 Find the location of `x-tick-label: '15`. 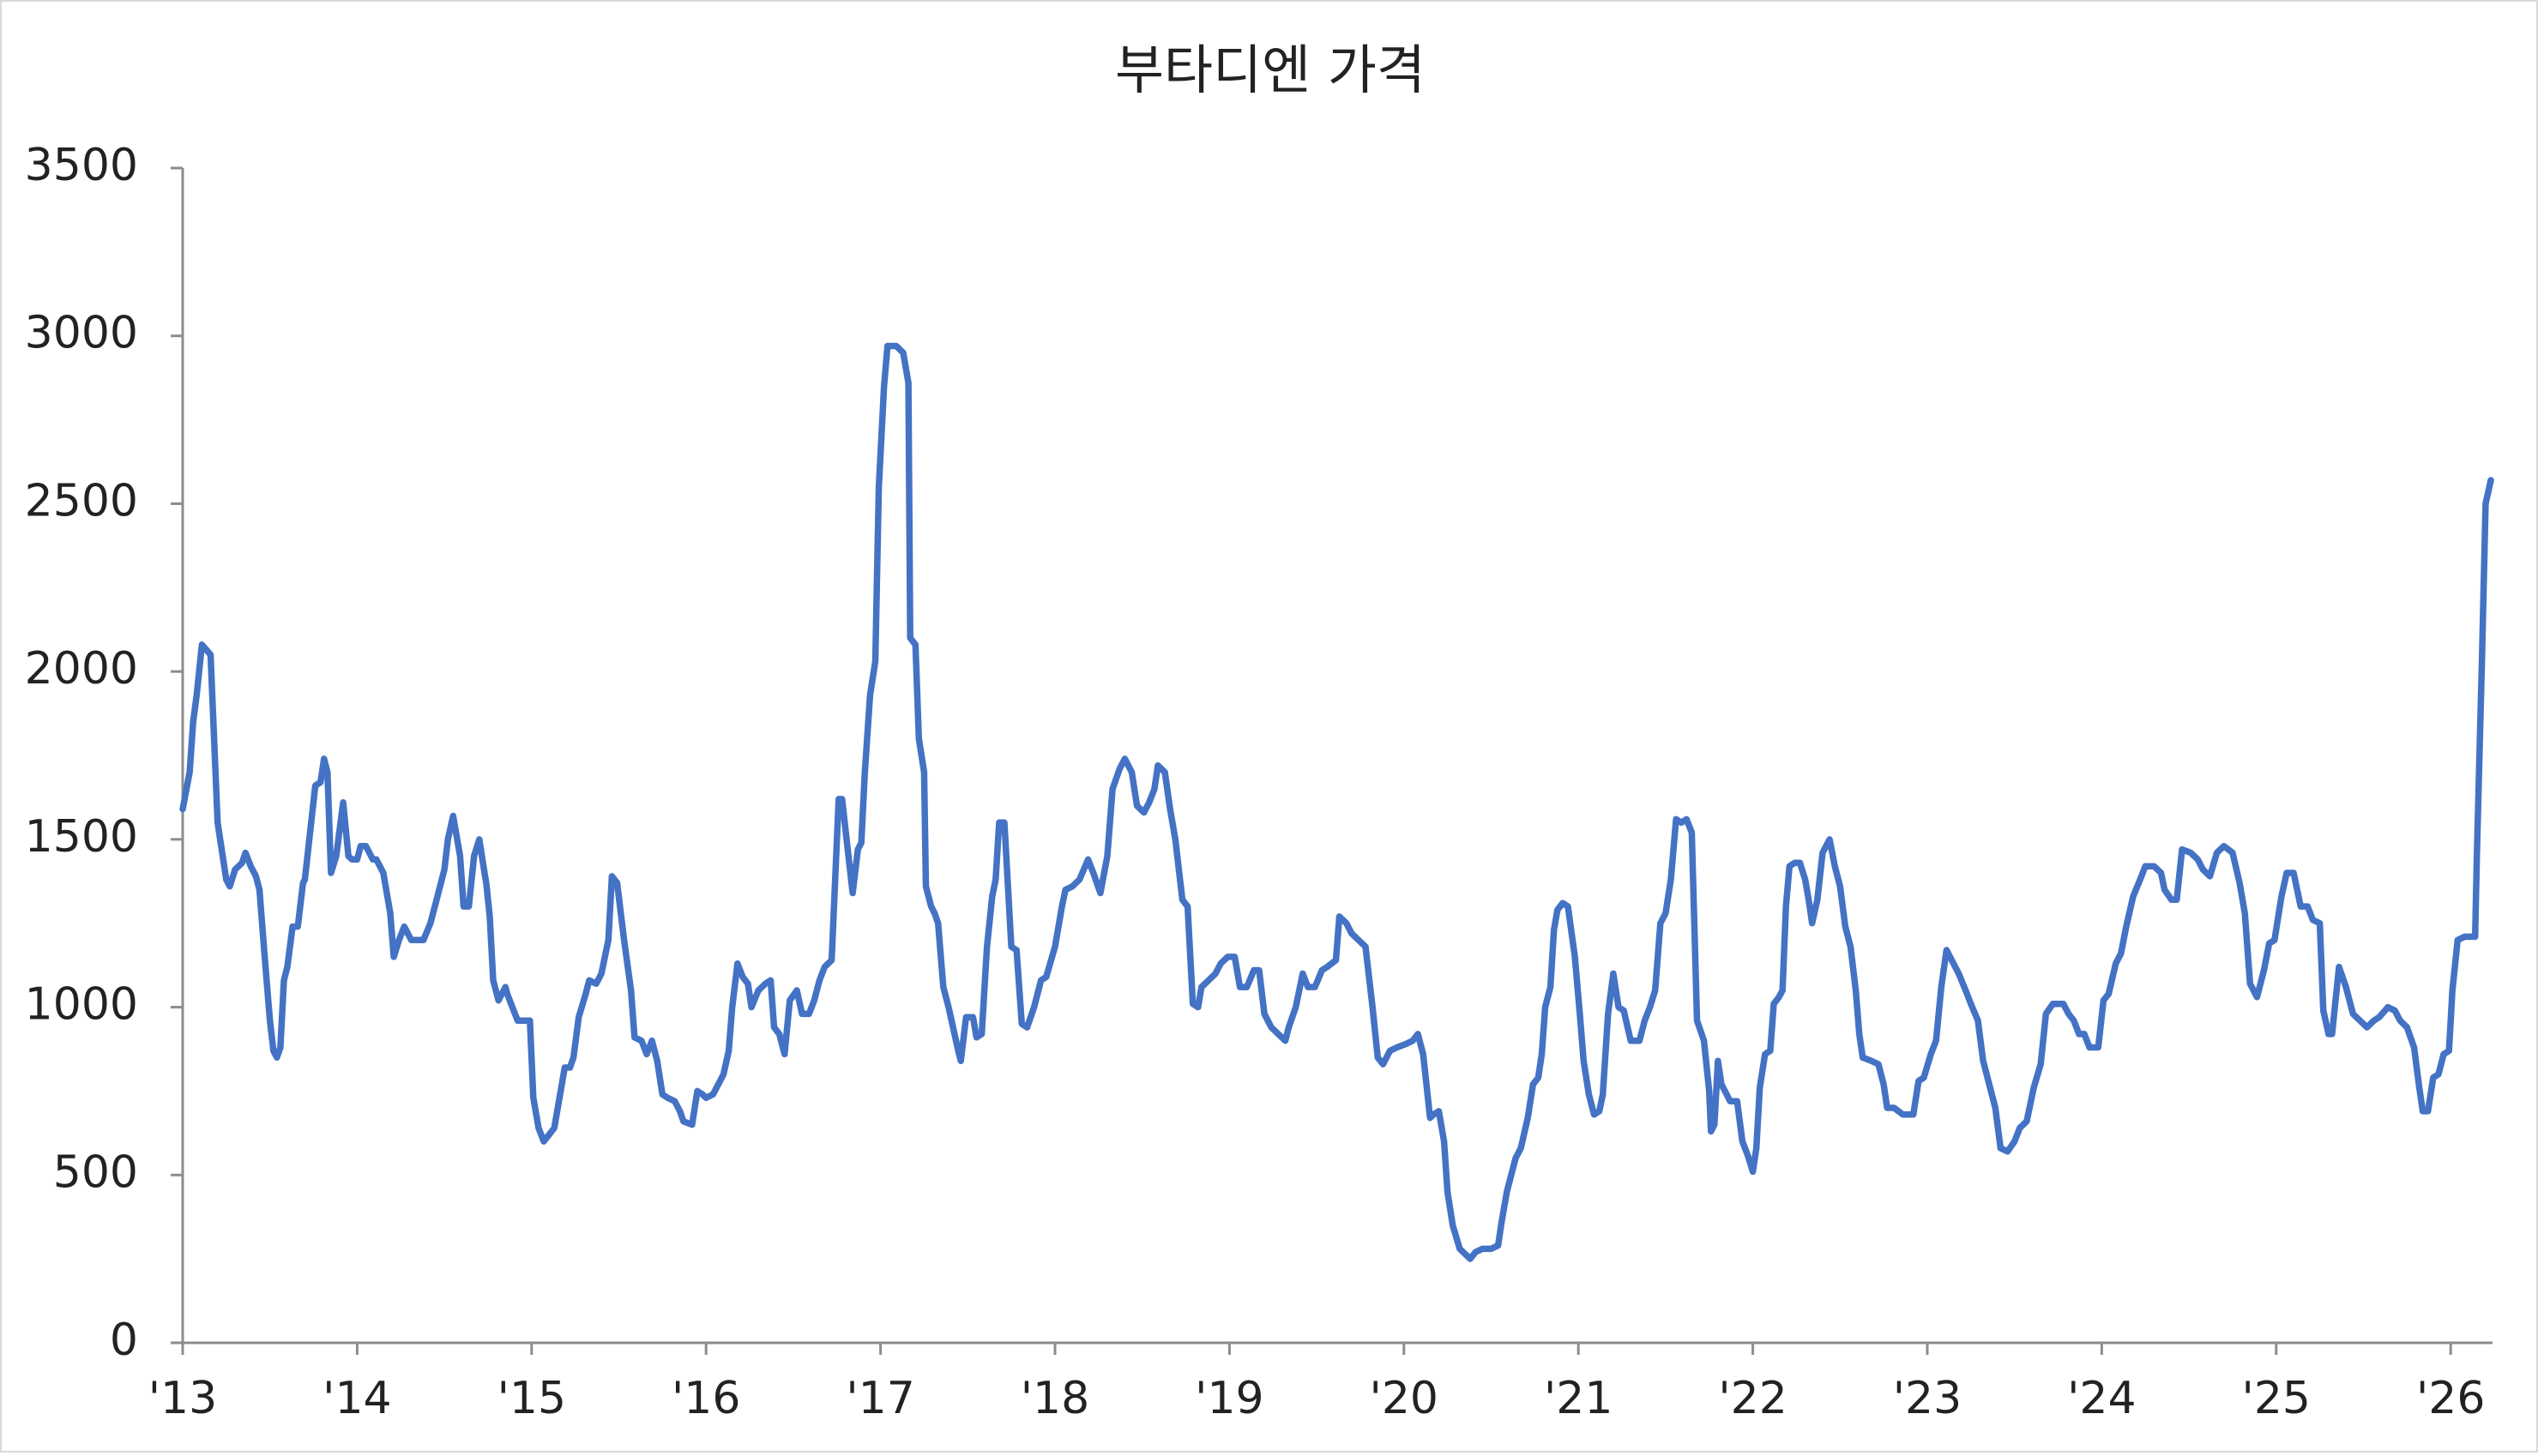

x-tick-label: '15 is located at coordinates (531, 1398).